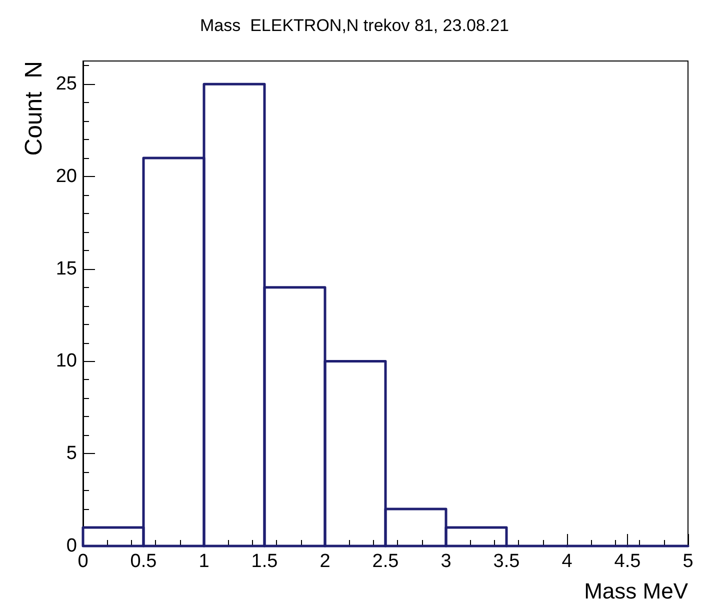 This screenshot has width=709, height=609. What do you see at coordinates (636, 591) in the screenshot?
I see `x-axis-title: Mass MeV` at bounding box center [636, 591].